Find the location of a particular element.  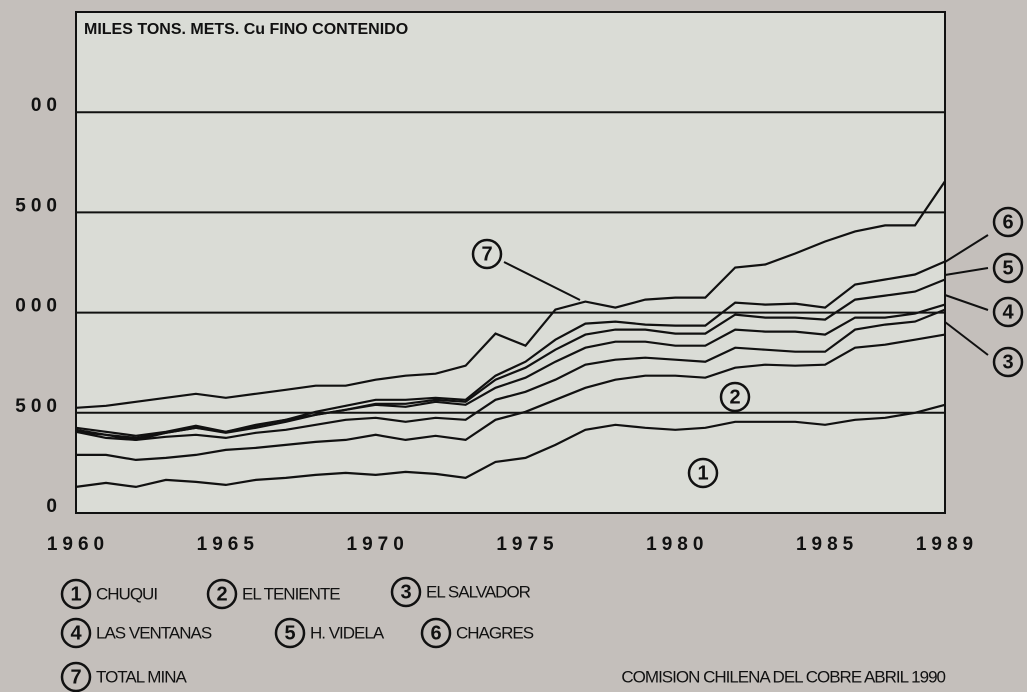

x-tick-label: 1965 is located at coordinates (228, 544).